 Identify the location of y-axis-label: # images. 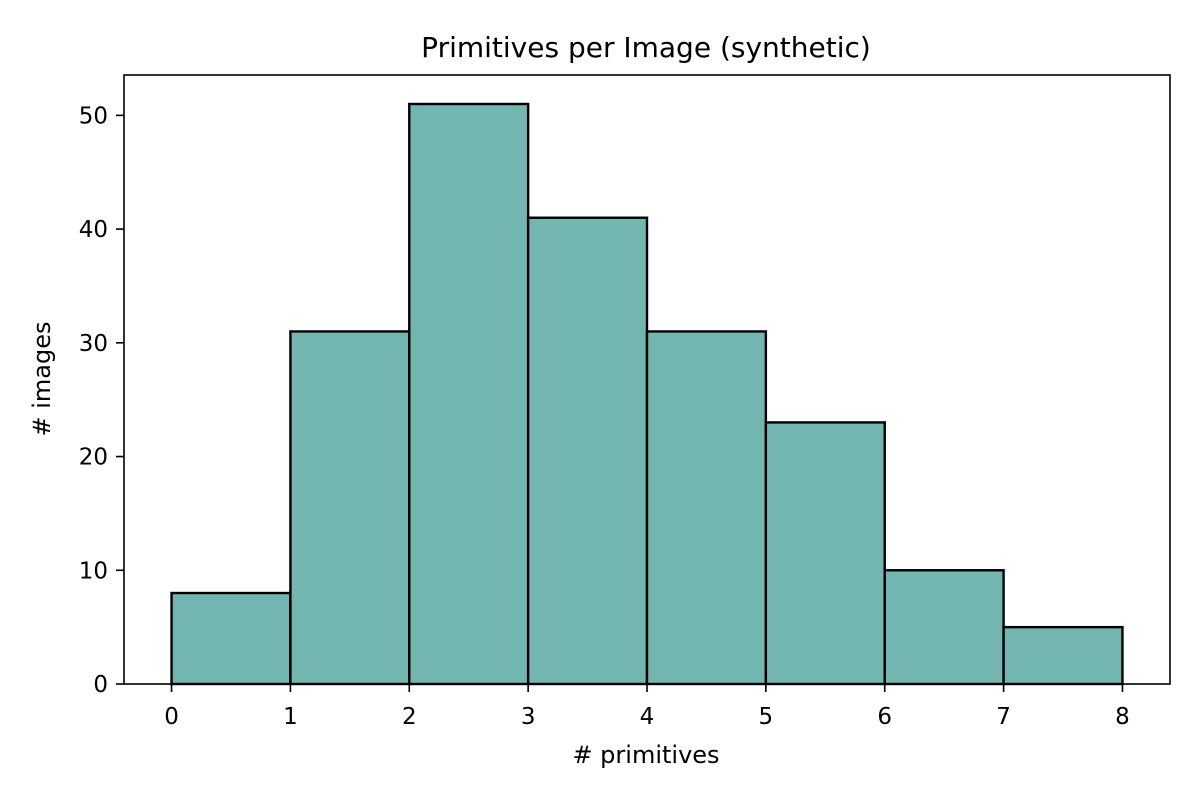
(42, 379).